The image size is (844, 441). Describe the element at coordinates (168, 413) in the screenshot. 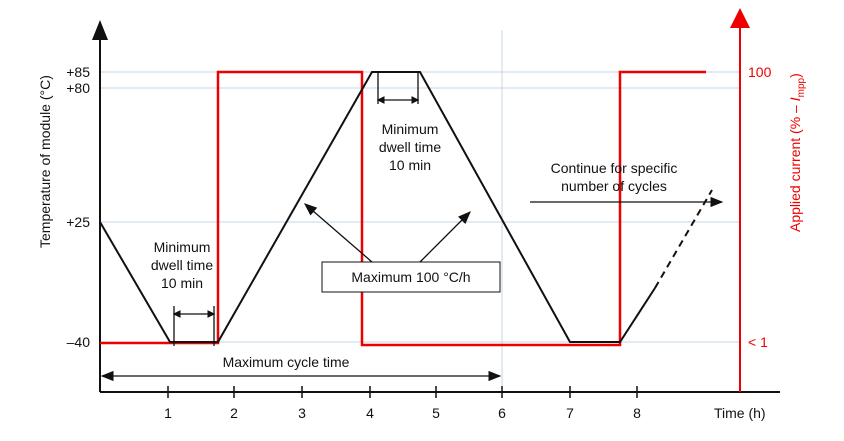

I see `x-tick-label: 1` at that location.